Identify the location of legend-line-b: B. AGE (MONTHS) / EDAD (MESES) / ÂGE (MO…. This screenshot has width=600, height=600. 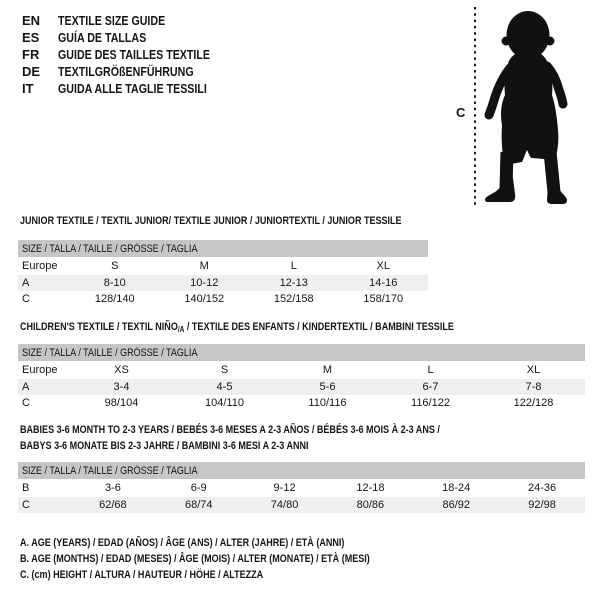
(233, 559).